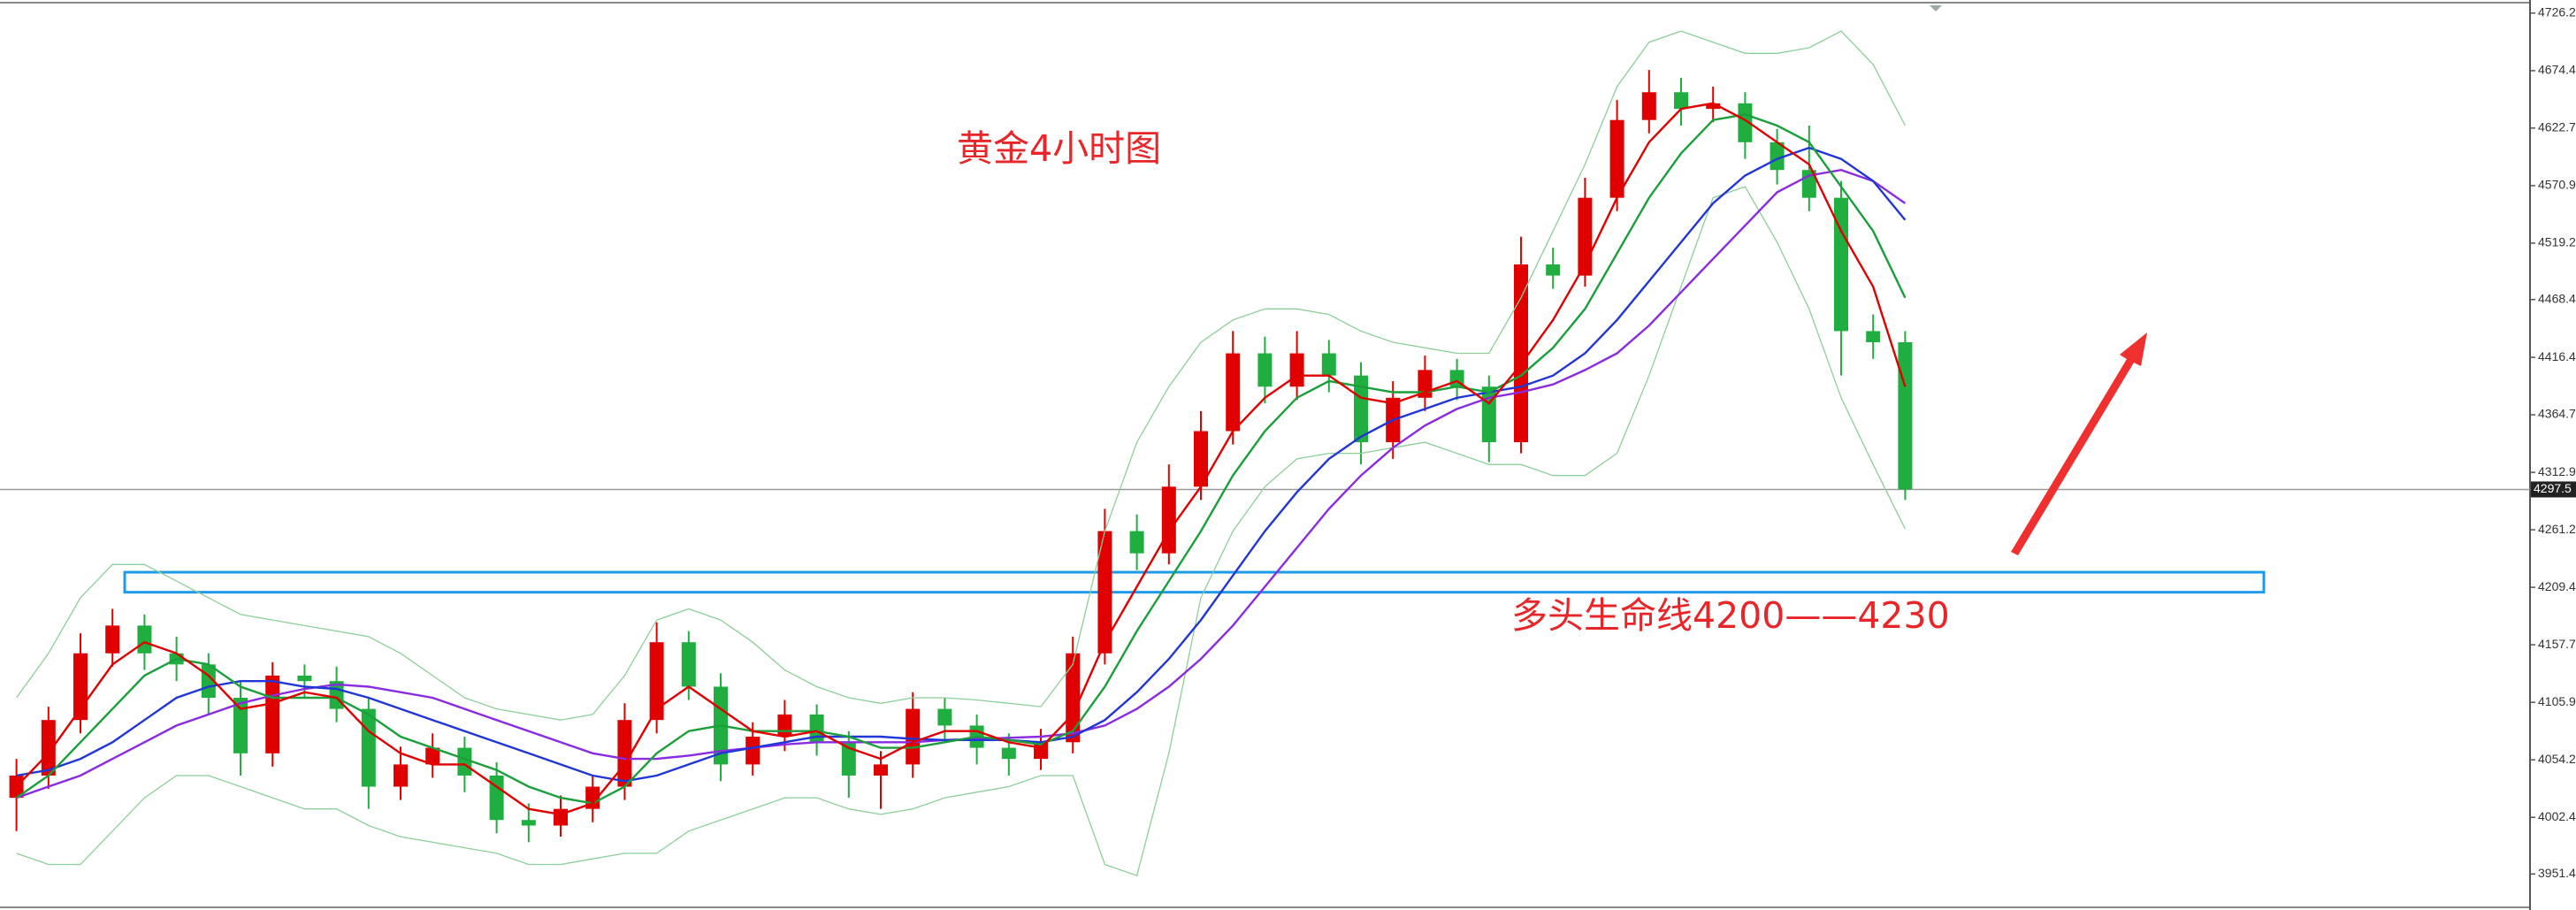 The image size is (2576, 910). What do you see at coordinates (2557, 471) in the screenshot?
I see `y-tick-label: 4312.9` at bounding box center [2557, 471].